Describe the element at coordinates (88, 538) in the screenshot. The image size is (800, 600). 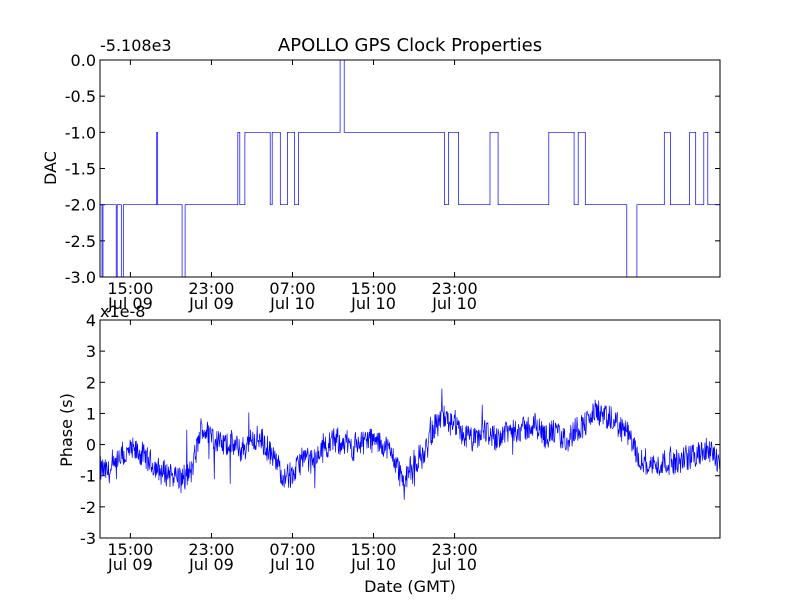
I see `y-tick-label: -3` at that location.